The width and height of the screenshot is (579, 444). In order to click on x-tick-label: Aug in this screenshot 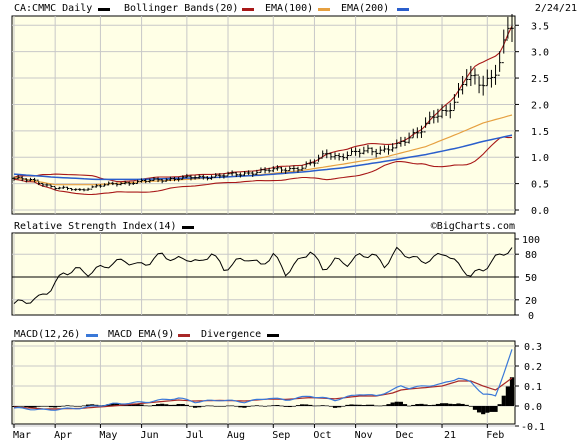, I will do `click(236, 435)`.